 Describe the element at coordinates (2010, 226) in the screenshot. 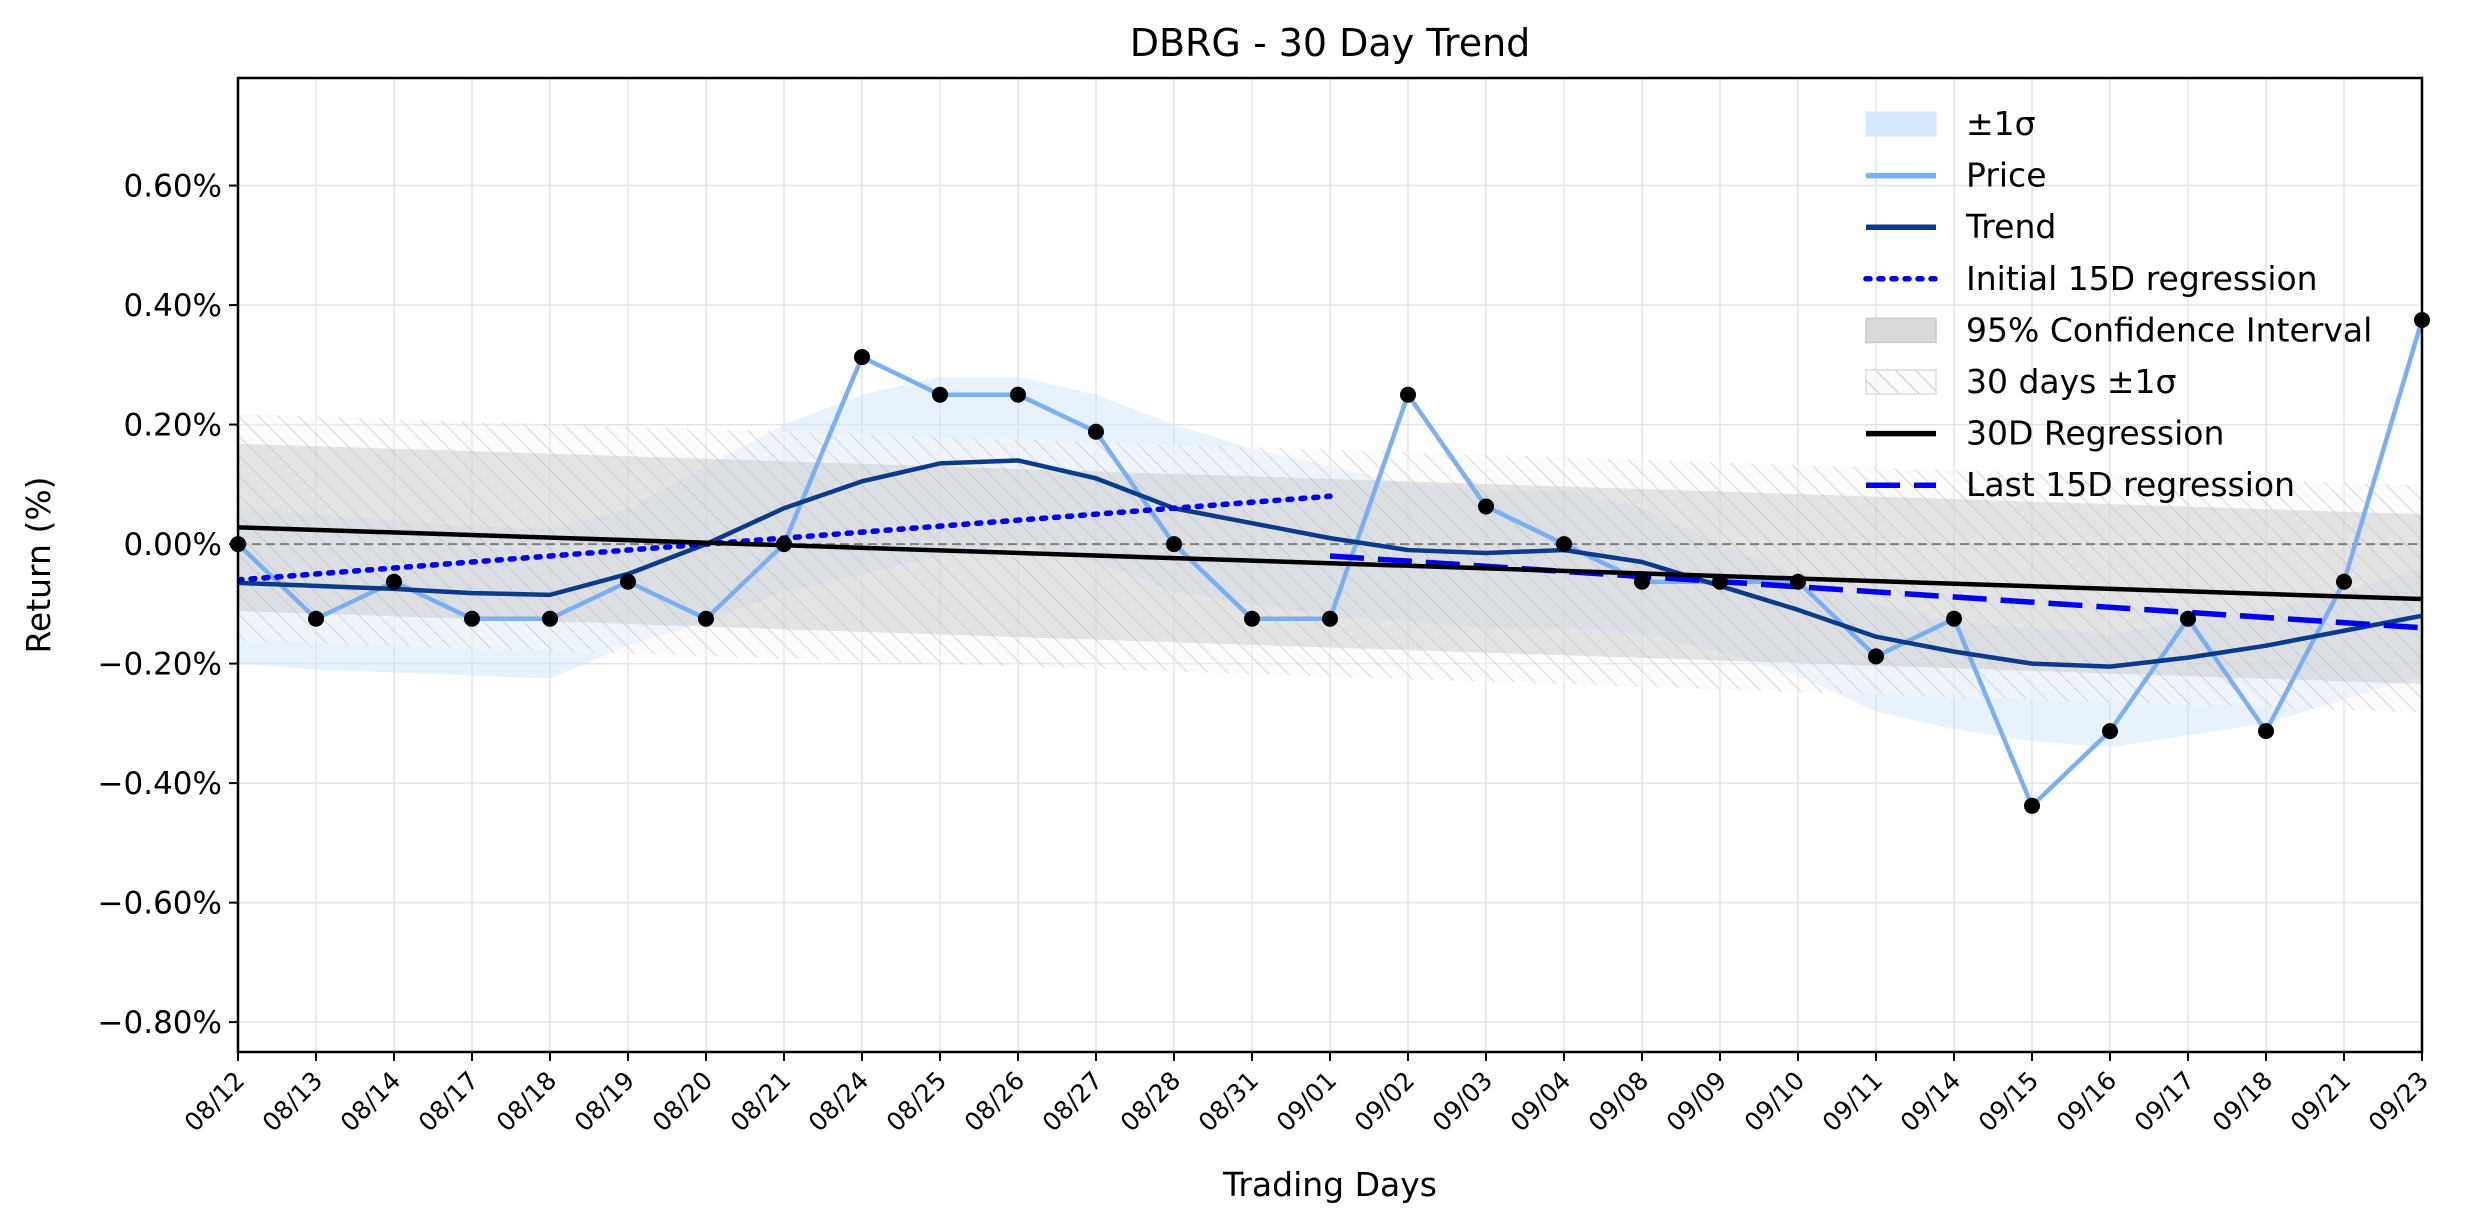

I see `legend-label: Trend` at that location.